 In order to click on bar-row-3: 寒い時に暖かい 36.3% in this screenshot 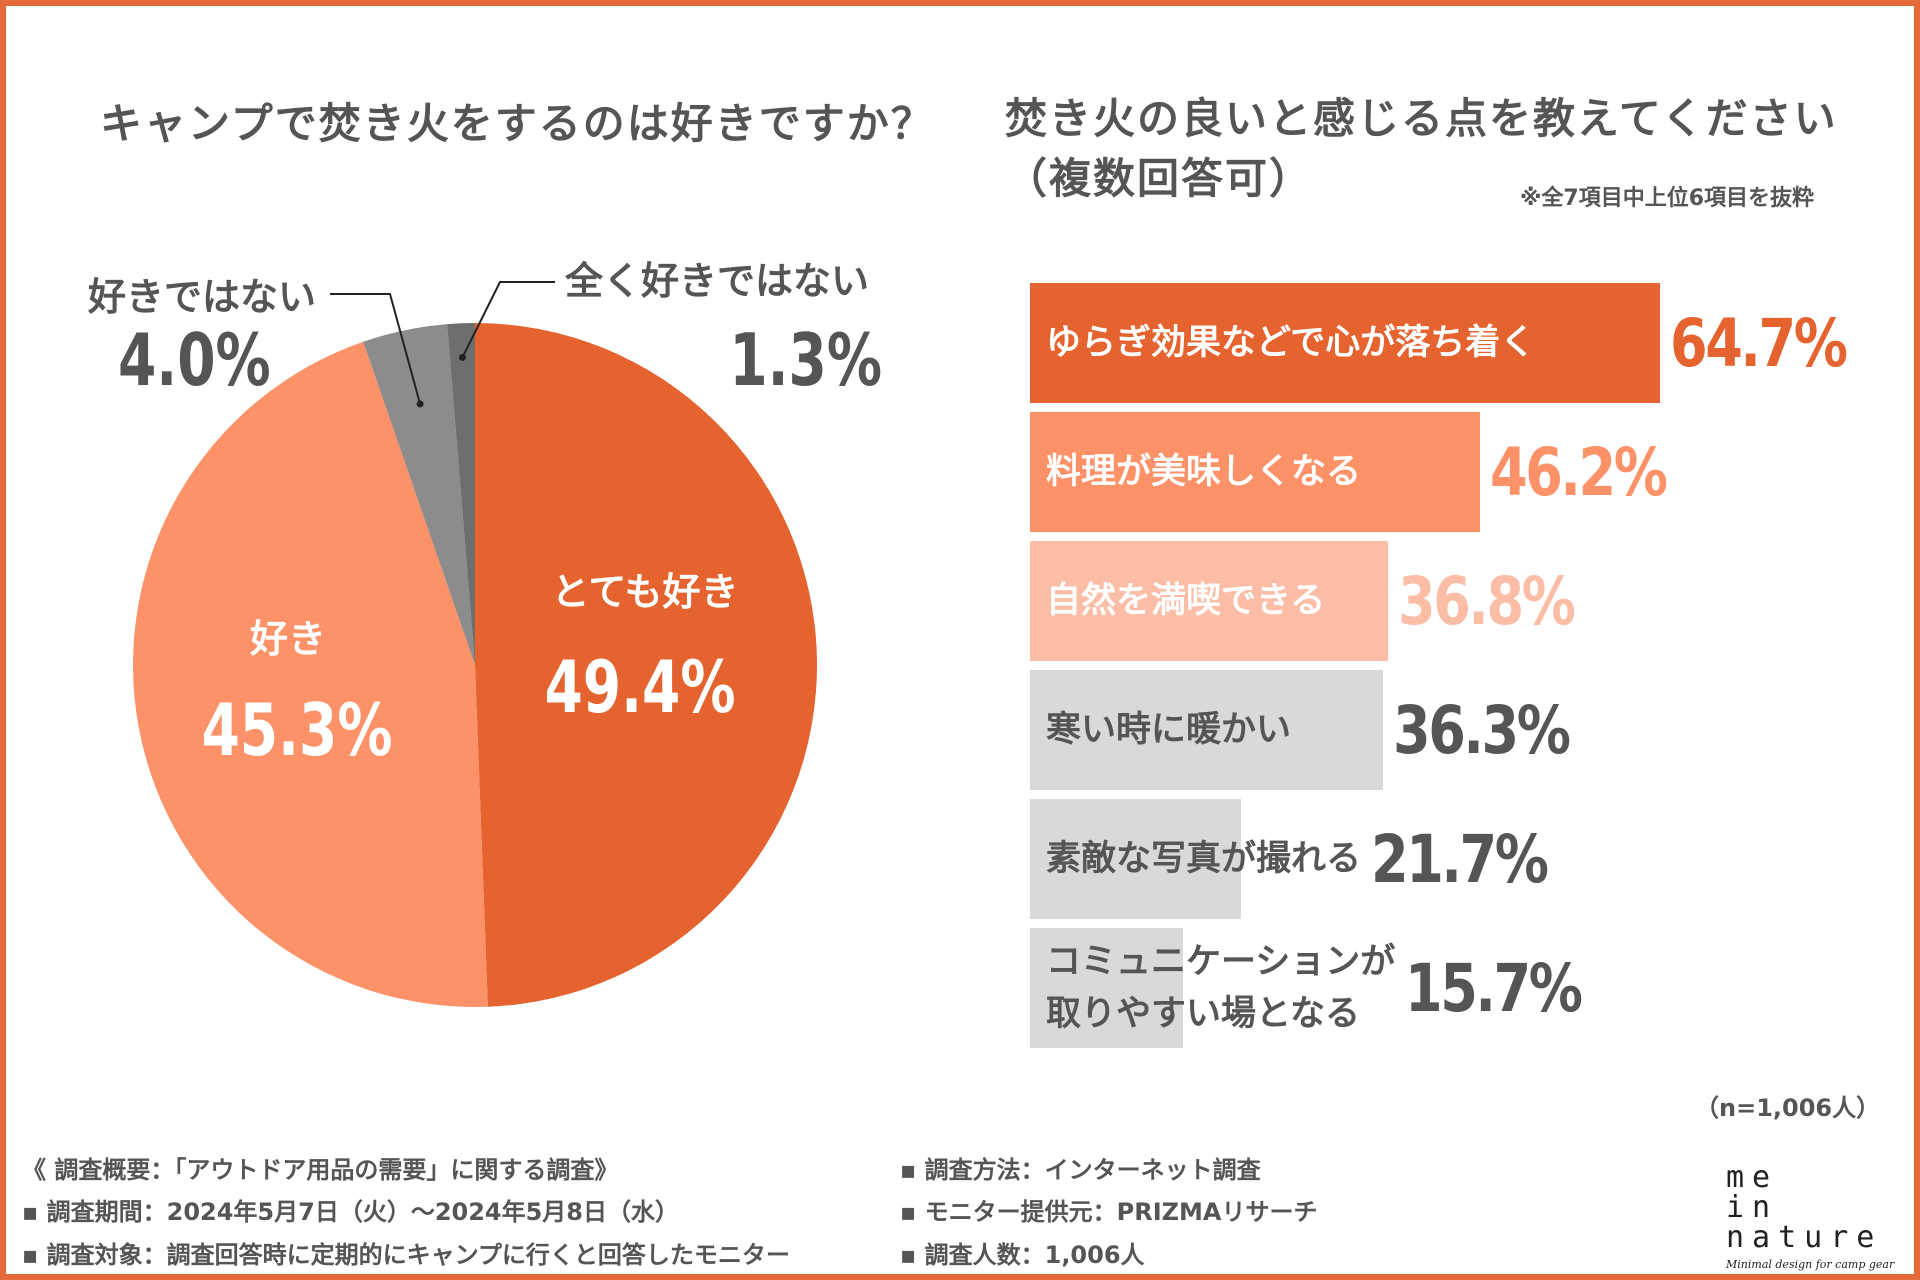, I will do `click(1460, 730)`.